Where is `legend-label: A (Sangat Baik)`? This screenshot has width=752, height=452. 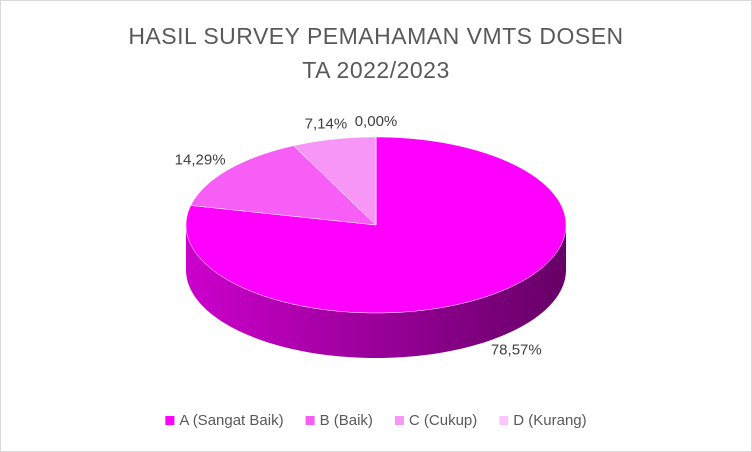
legend-label: A (Sangat Baik) is located at coordinates (231, 420).